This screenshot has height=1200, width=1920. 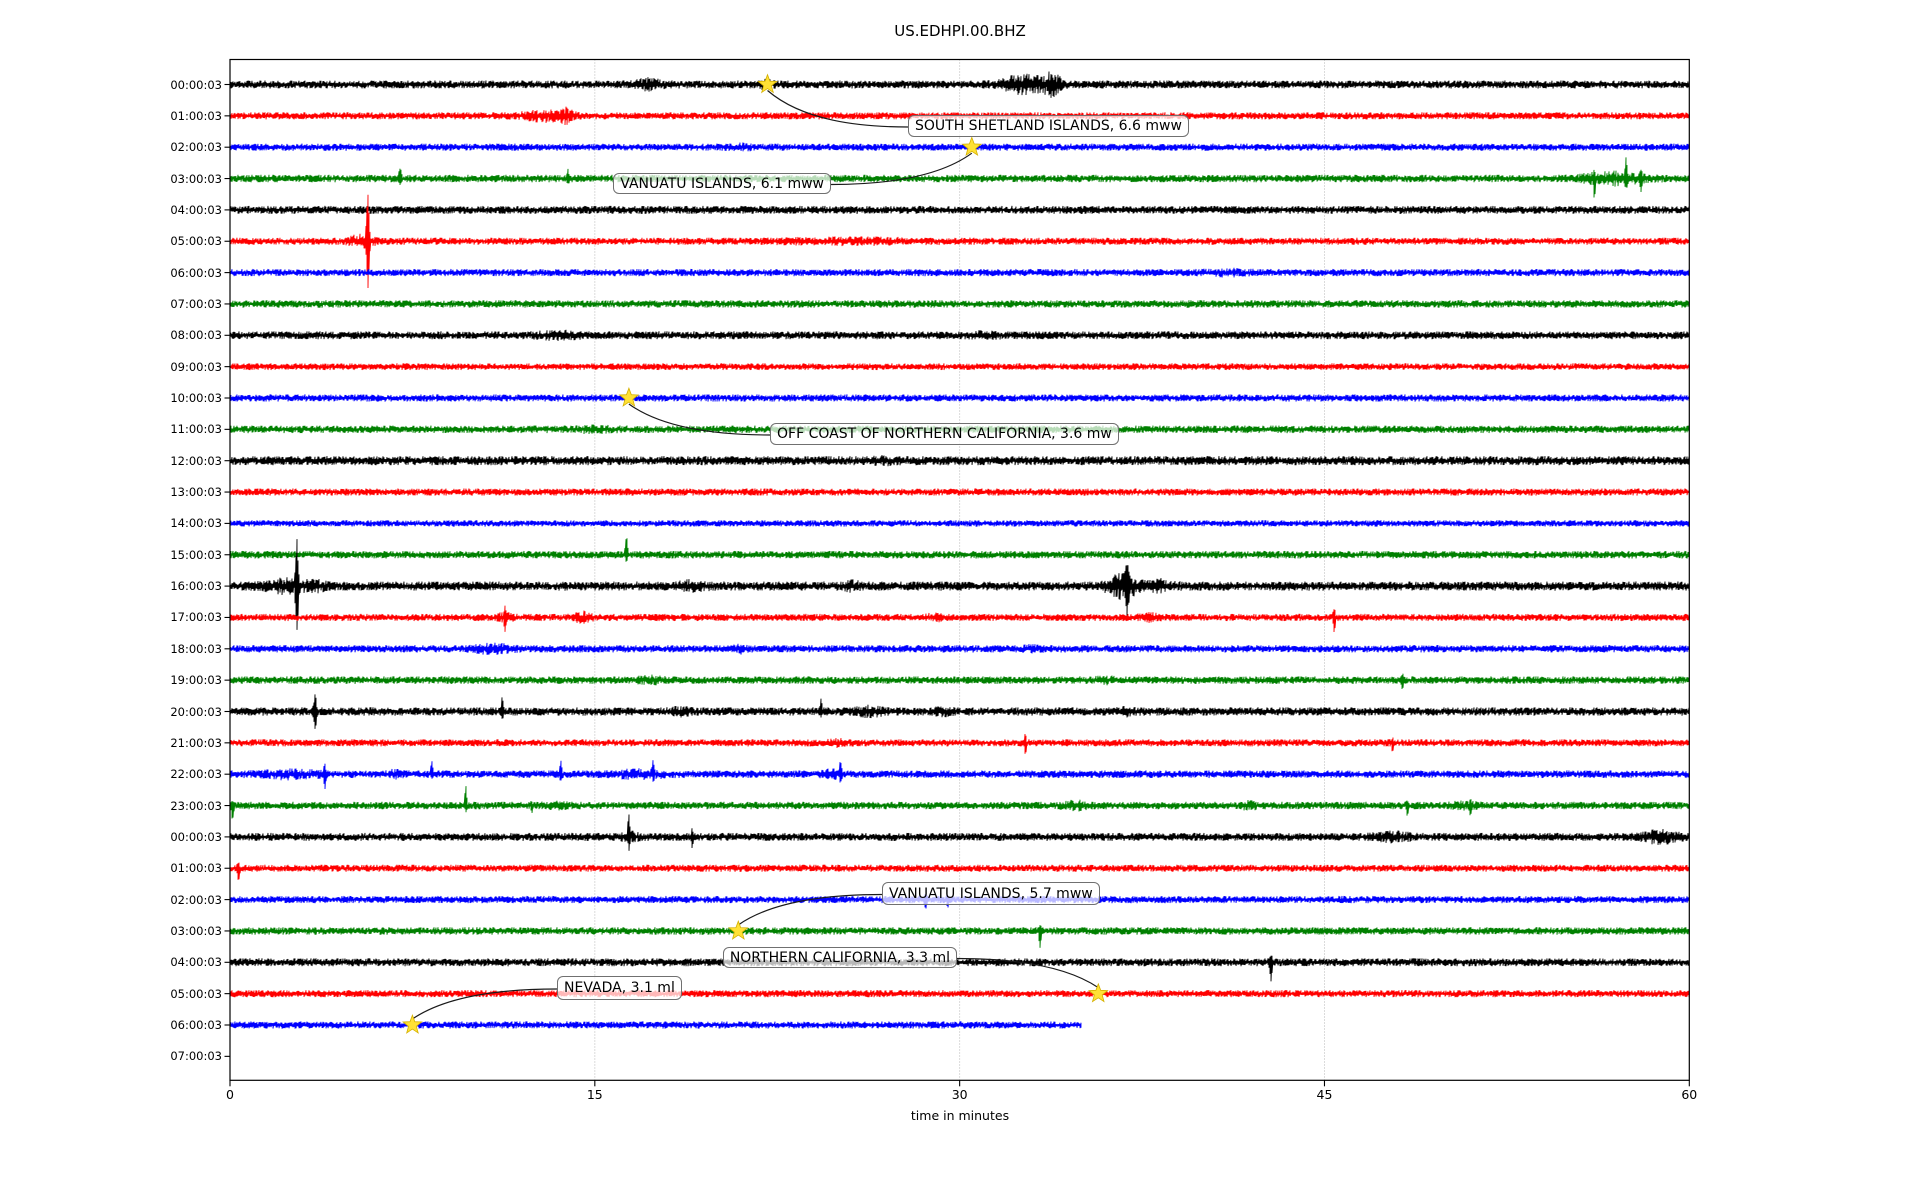 What do you see at coordinates (230, 1094) in the screenshot?
I see `x-tick-label-0: 0` at bounding box center [230, 1094].